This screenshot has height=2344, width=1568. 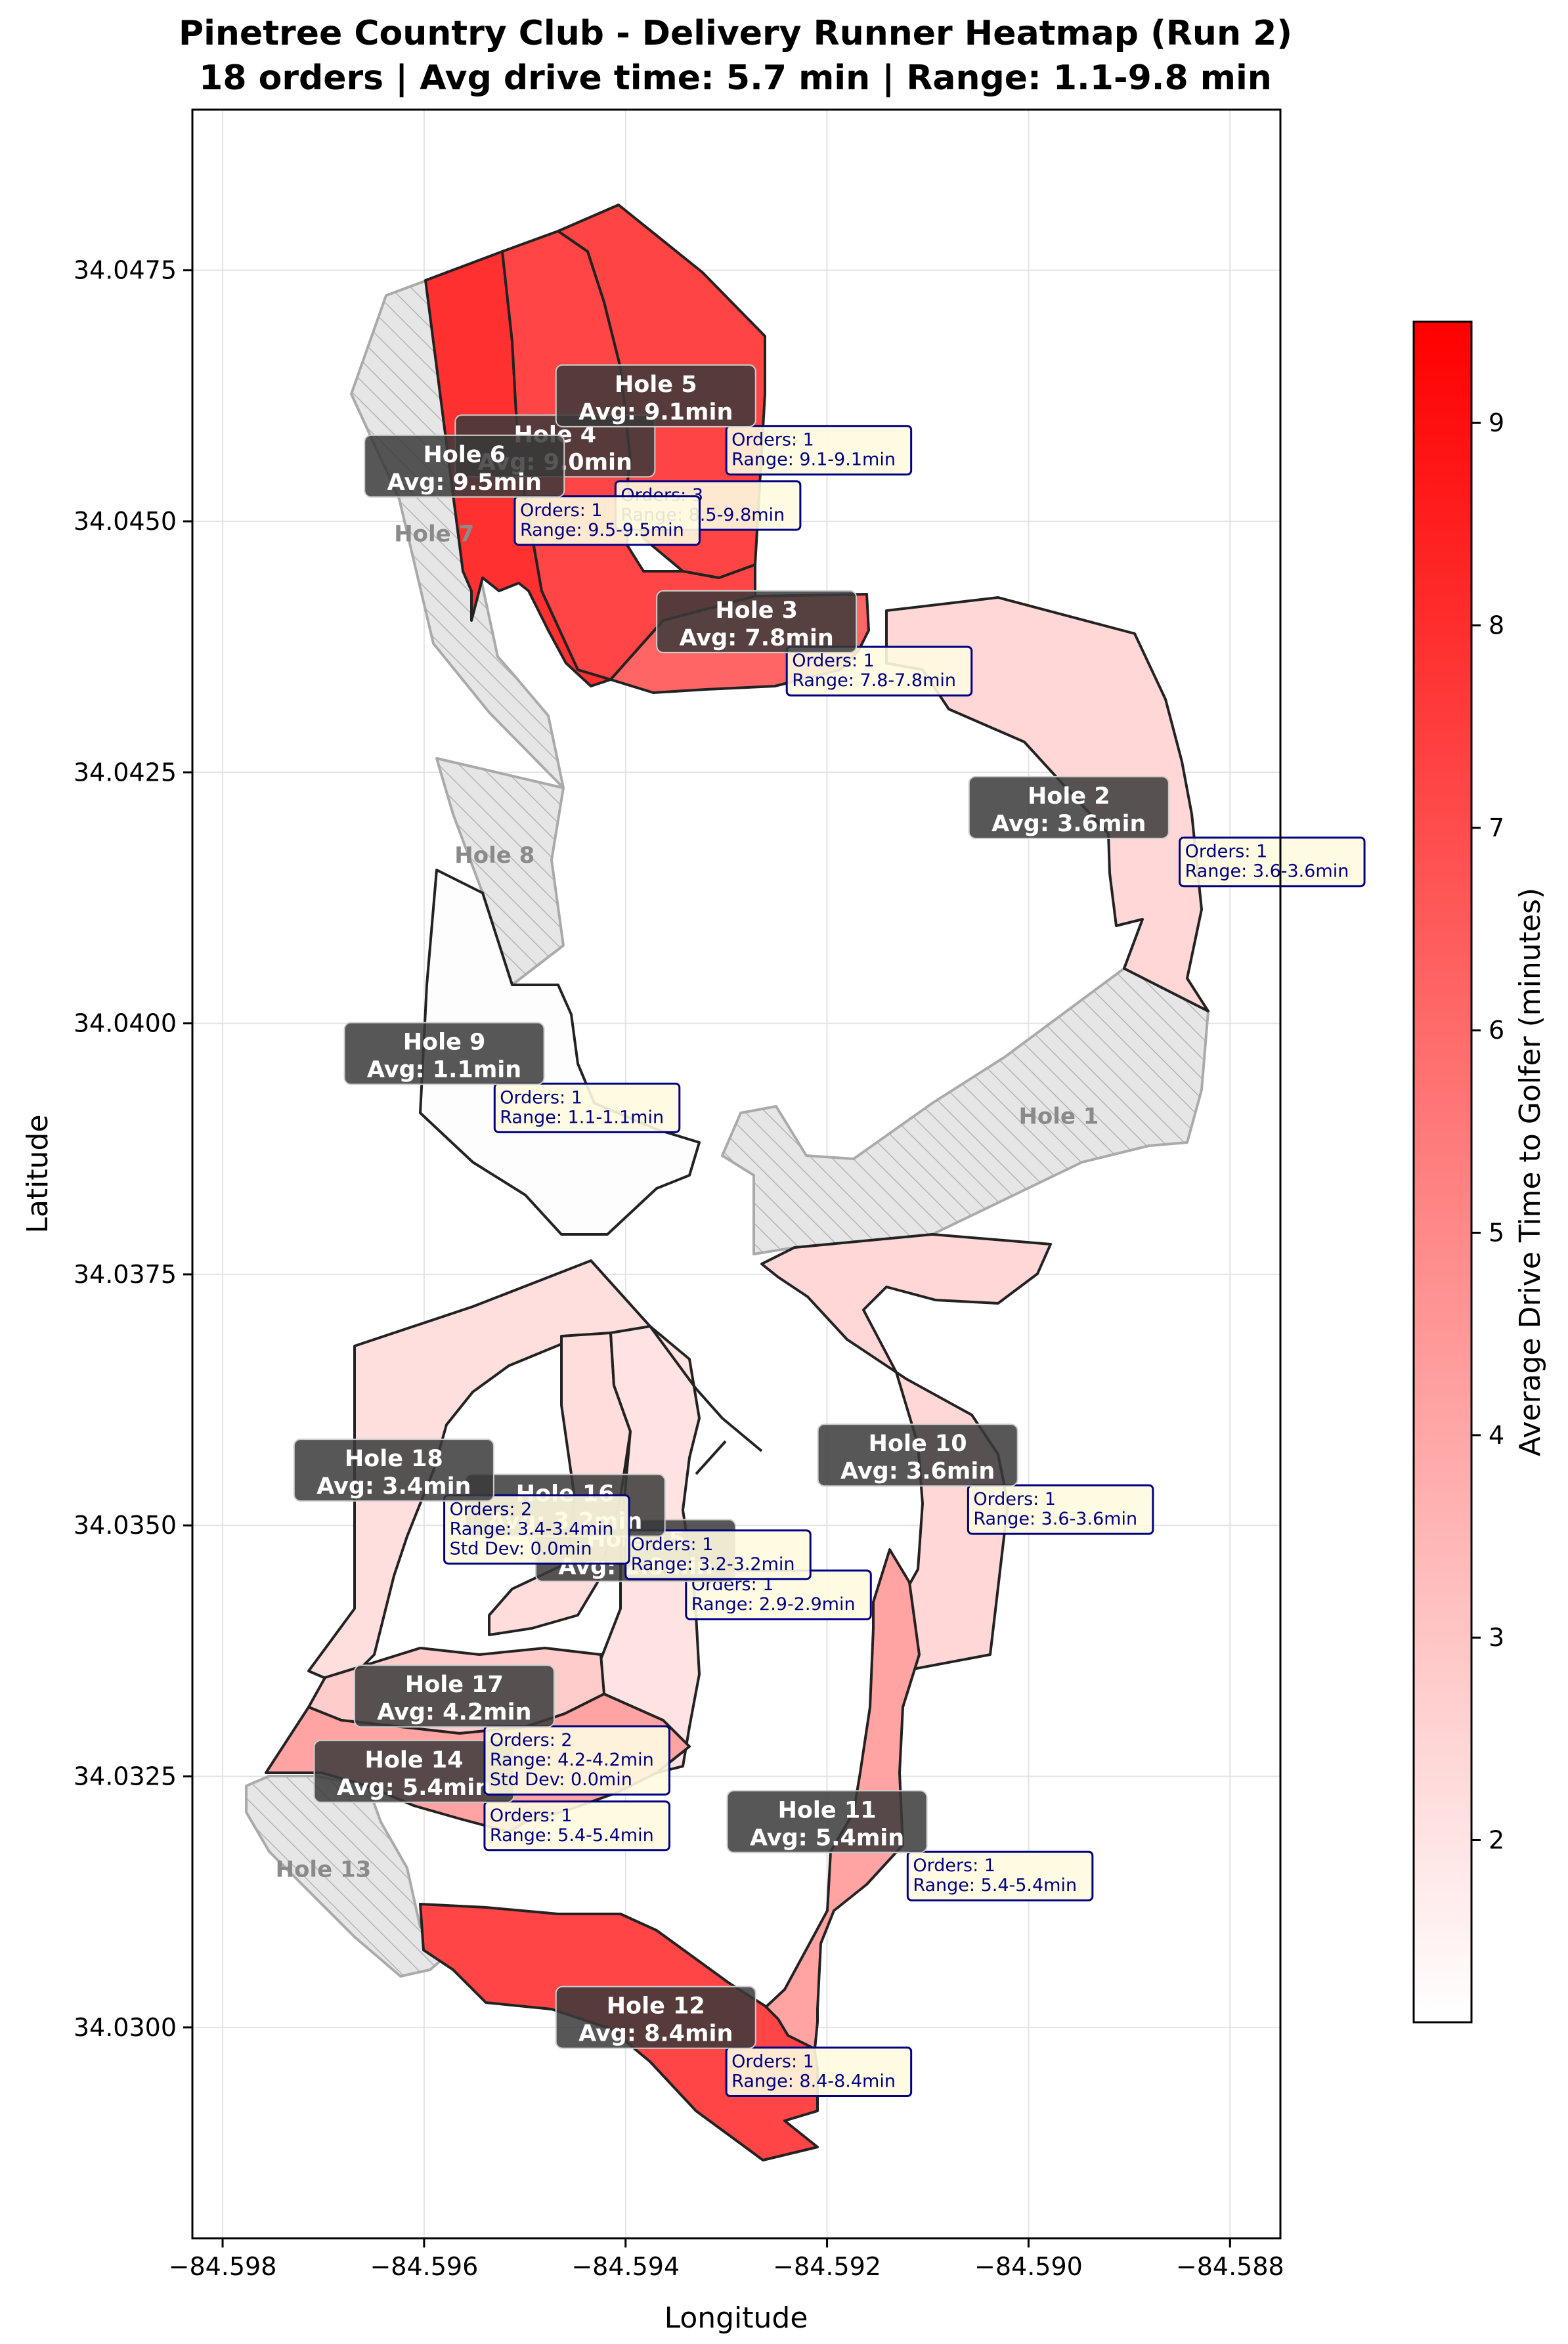 I want to click on colorbar-label: Average Drive Time to Golfer (minutes), so click(x=1531, y=1172).